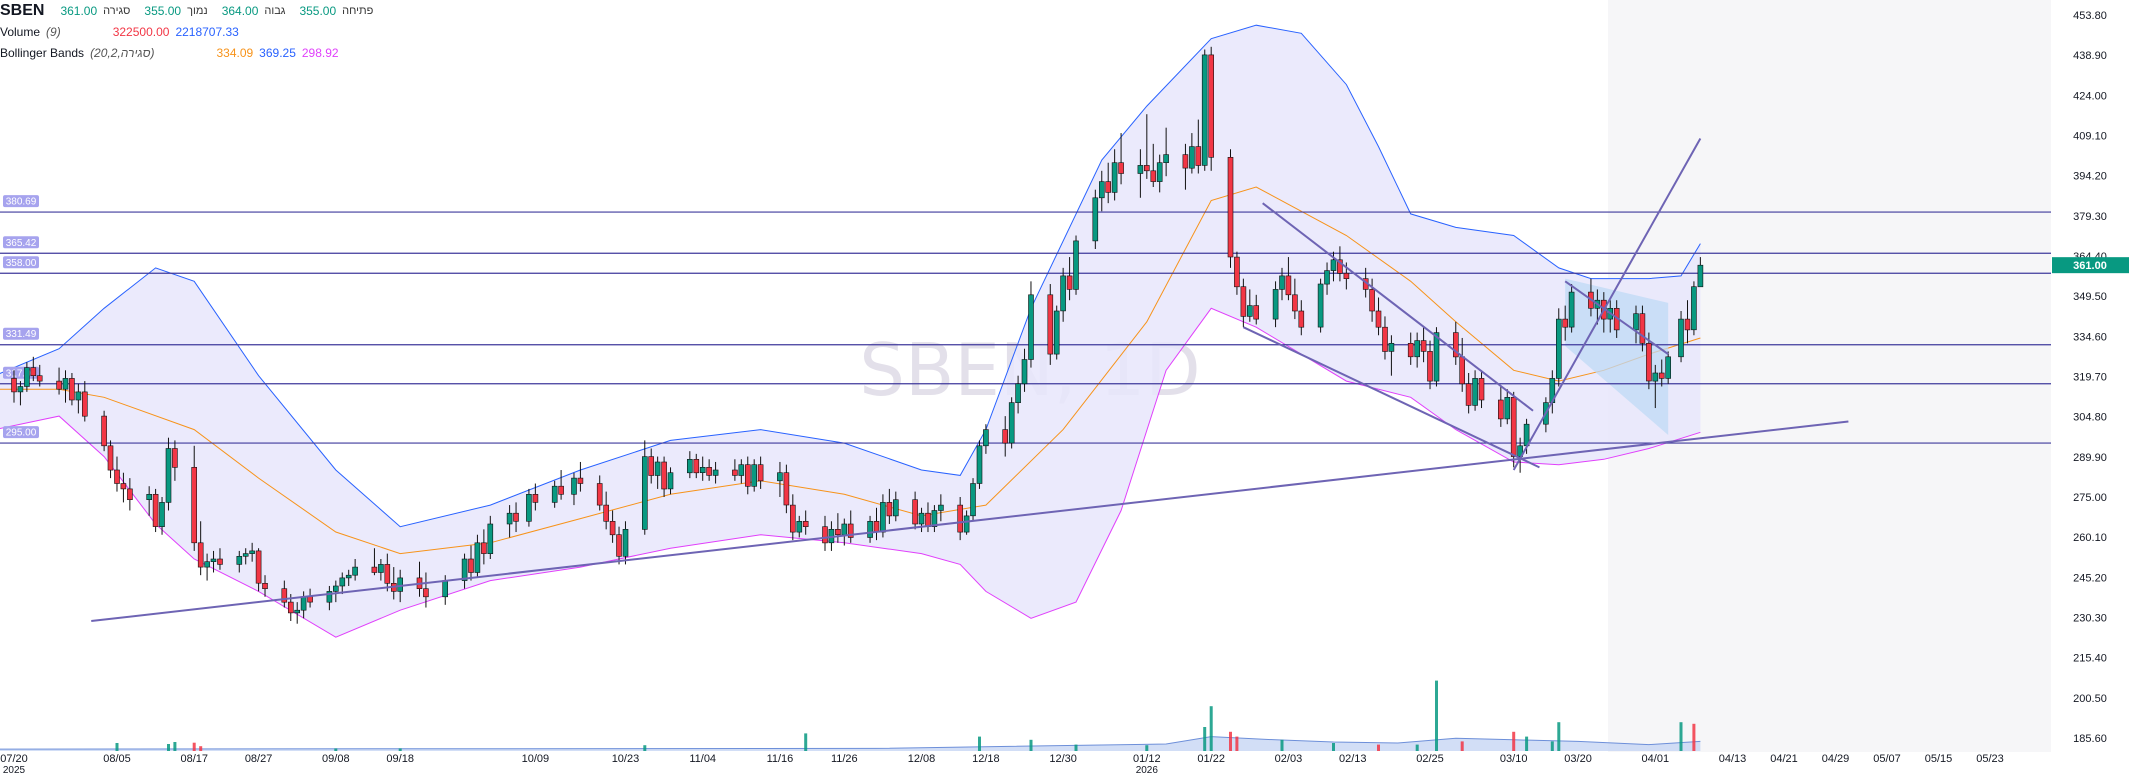 The image size is (2129, 775). Describe the element at coordinates (22, 10) in the screenshot. I see `symbol-label: SBEN` at that location.